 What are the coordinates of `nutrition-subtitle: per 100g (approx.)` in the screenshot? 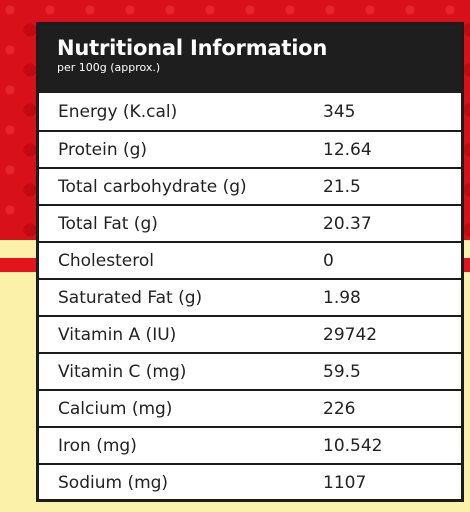 It's located at (109, 67).